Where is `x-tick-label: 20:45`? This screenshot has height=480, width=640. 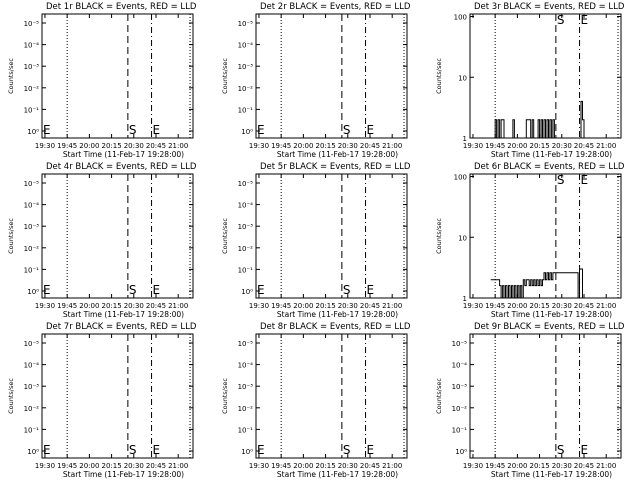
x-tick-label: 20:45 is located at coordinates (156, 146).